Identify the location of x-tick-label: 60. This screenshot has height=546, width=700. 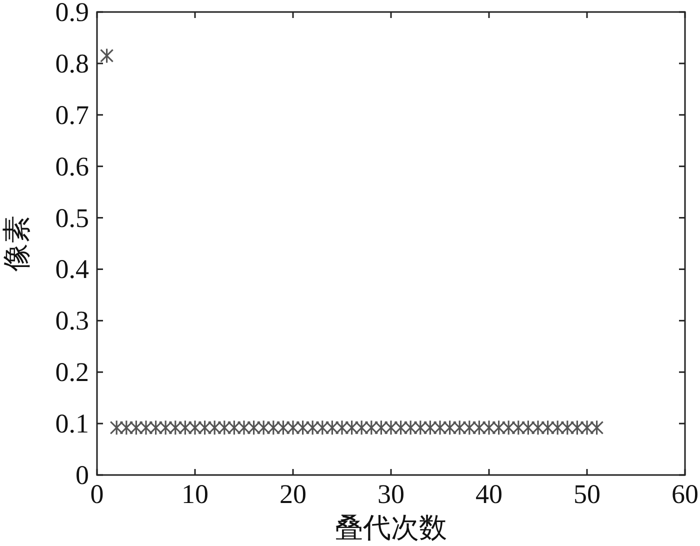
(685, 494).